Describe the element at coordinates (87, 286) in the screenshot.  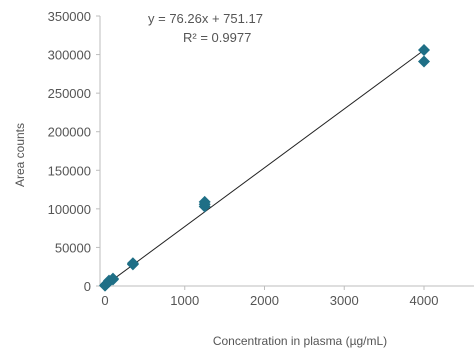
I see `y-tick-label: 0` at that location.